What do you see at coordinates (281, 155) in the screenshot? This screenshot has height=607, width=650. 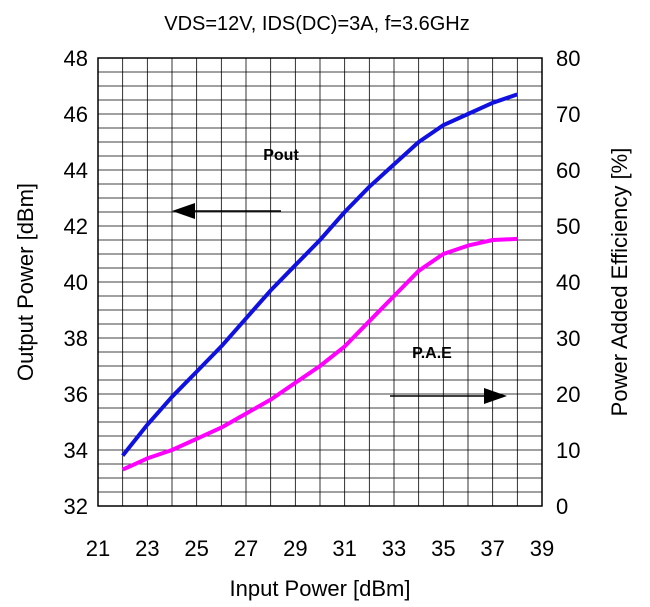 I see `annotation-pout: Pout` at bounding box center [281, 155].